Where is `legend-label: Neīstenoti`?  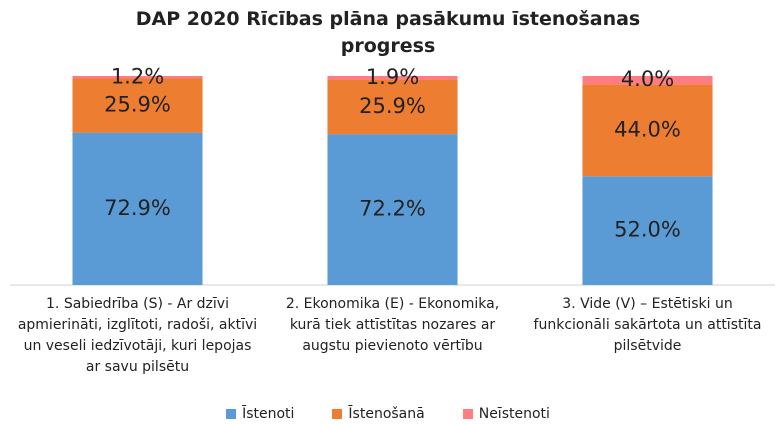 legend-label: Neīstenoti is located at coordinates (514, 414).